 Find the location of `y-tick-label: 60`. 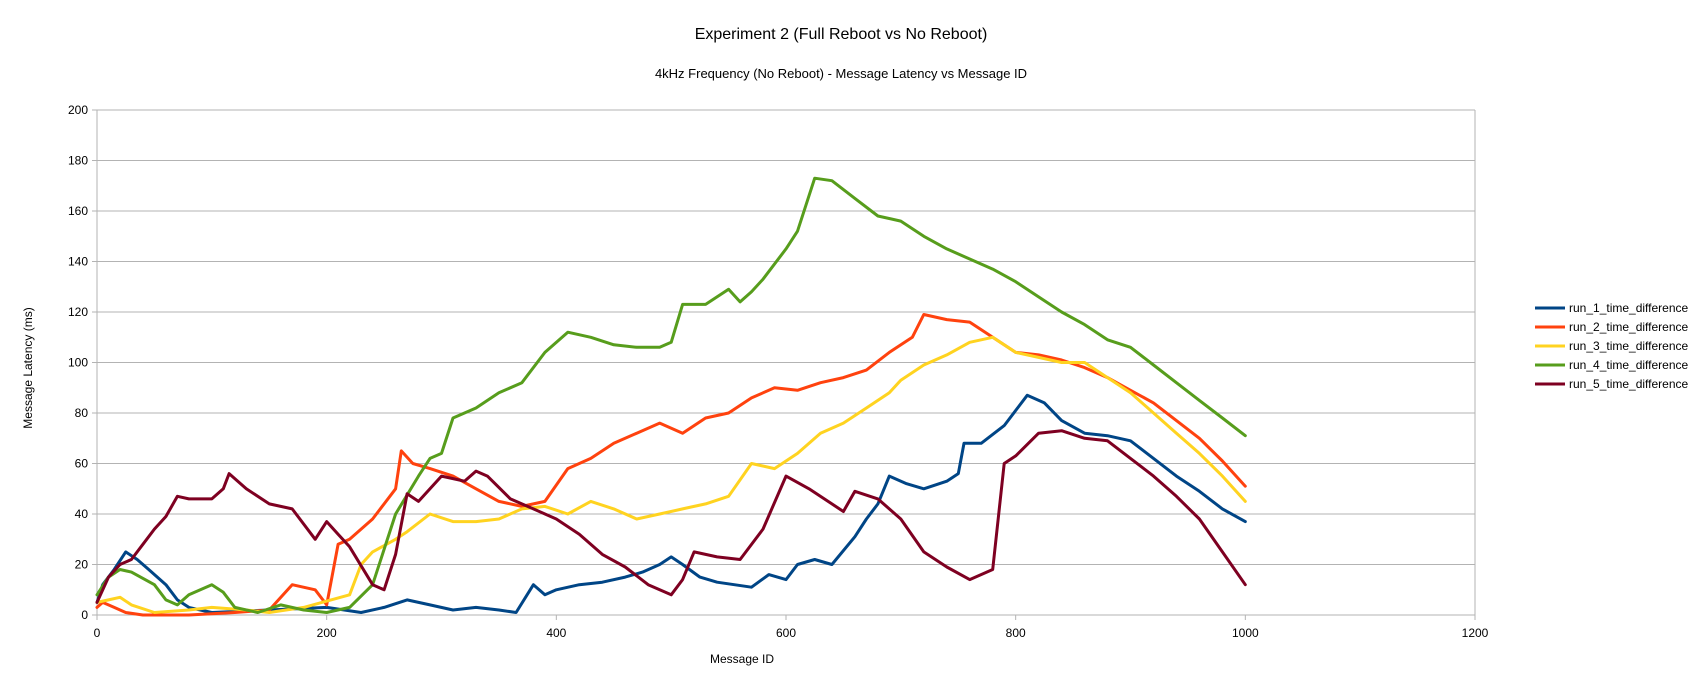

y-tick-label: 60 is located at coordinates (82, 464).